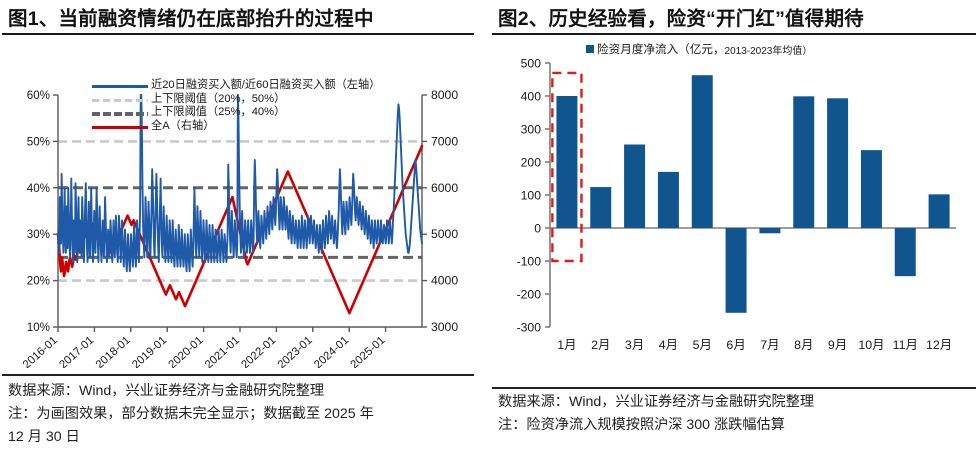 This screenshot has height=455, width=978. I want to click on svg-text: 400, so click(531, 97).